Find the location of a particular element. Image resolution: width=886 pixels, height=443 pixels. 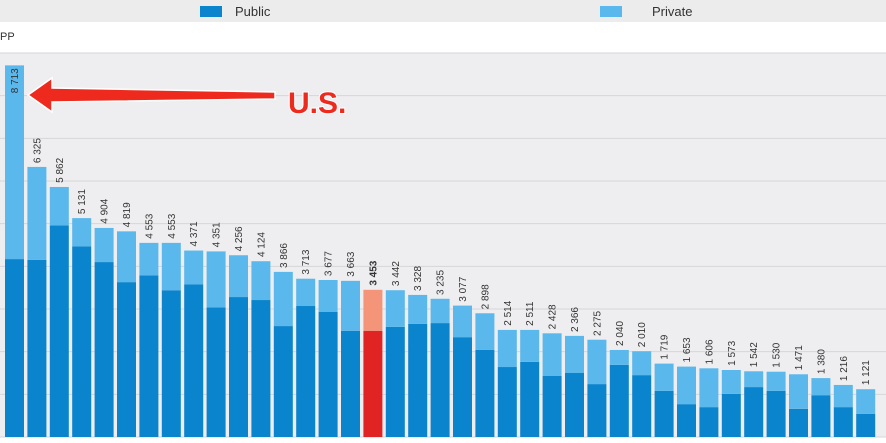

y-axis-label: PP is located at coordinates (7, 37).